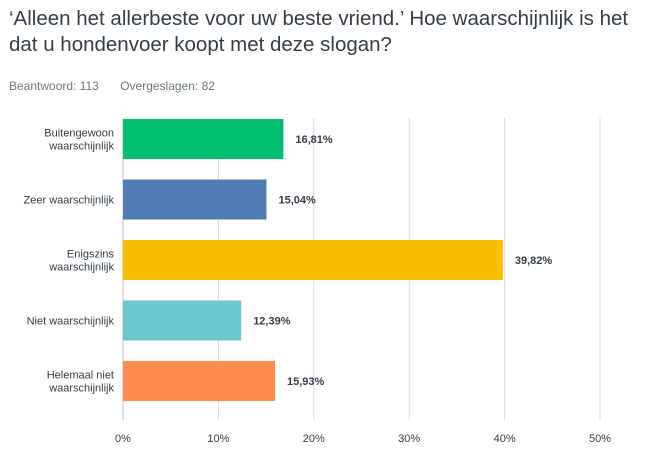 The width and height of the screenshot is (656, 450). What do you see at coordinates (218, 439) in the screenshot?
I see `x-tick-label: 10%` at bounding box center [218, 439].